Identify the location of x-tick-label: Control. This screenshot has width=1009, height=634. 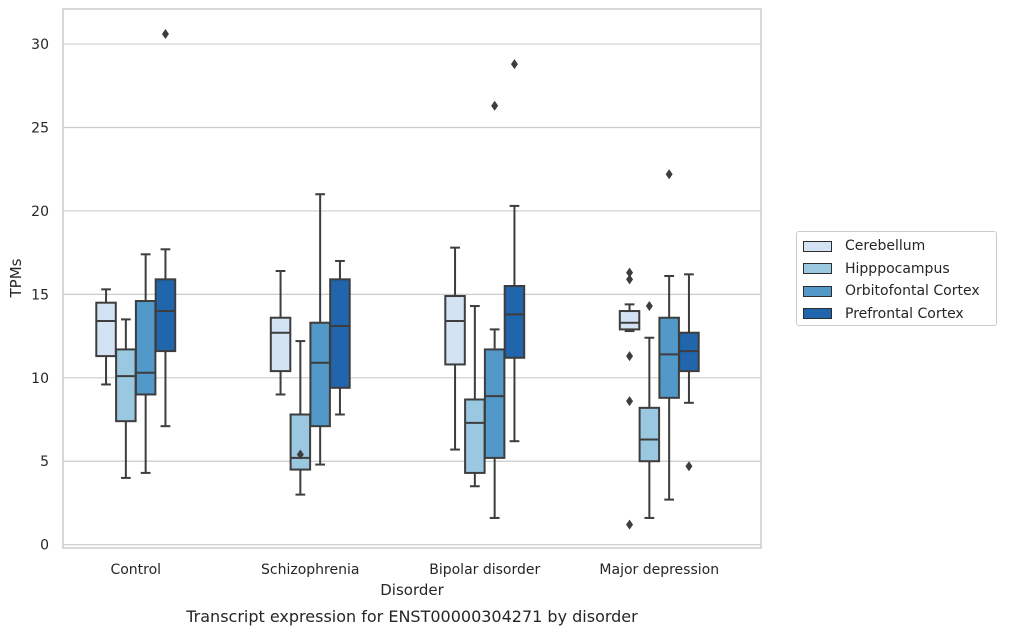
(135, 570).